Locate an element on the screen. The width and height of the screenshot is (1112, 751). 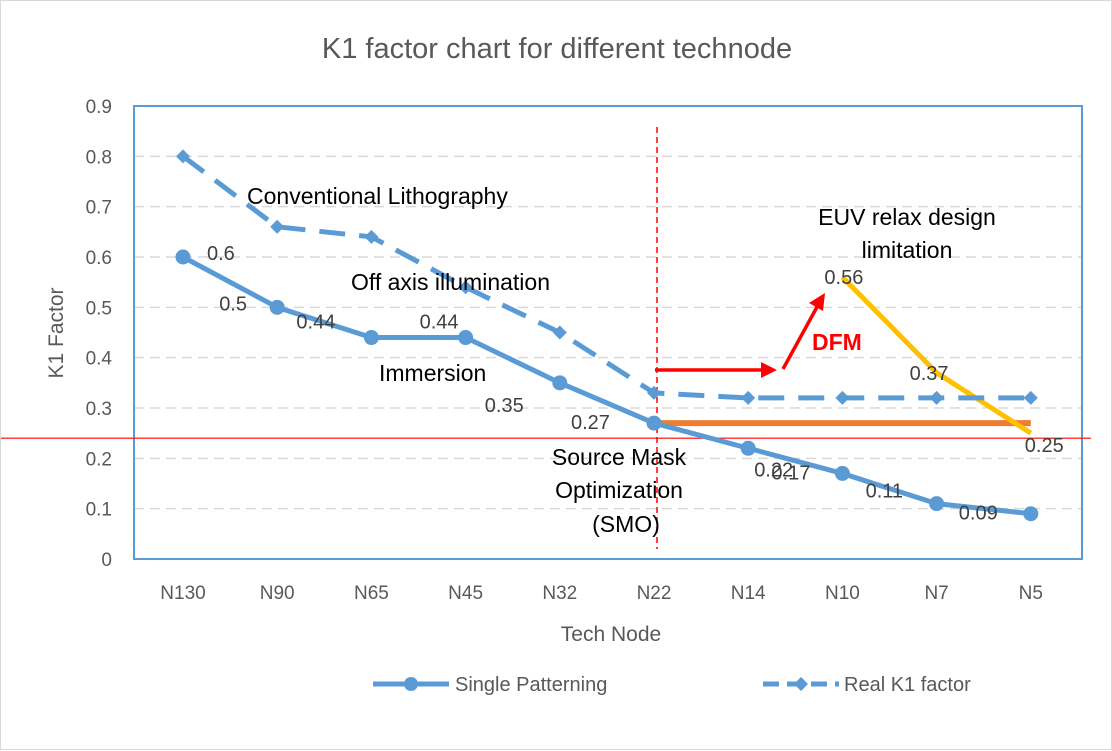
x-tick-label-8: N7 is located at coordinates (936, 593).